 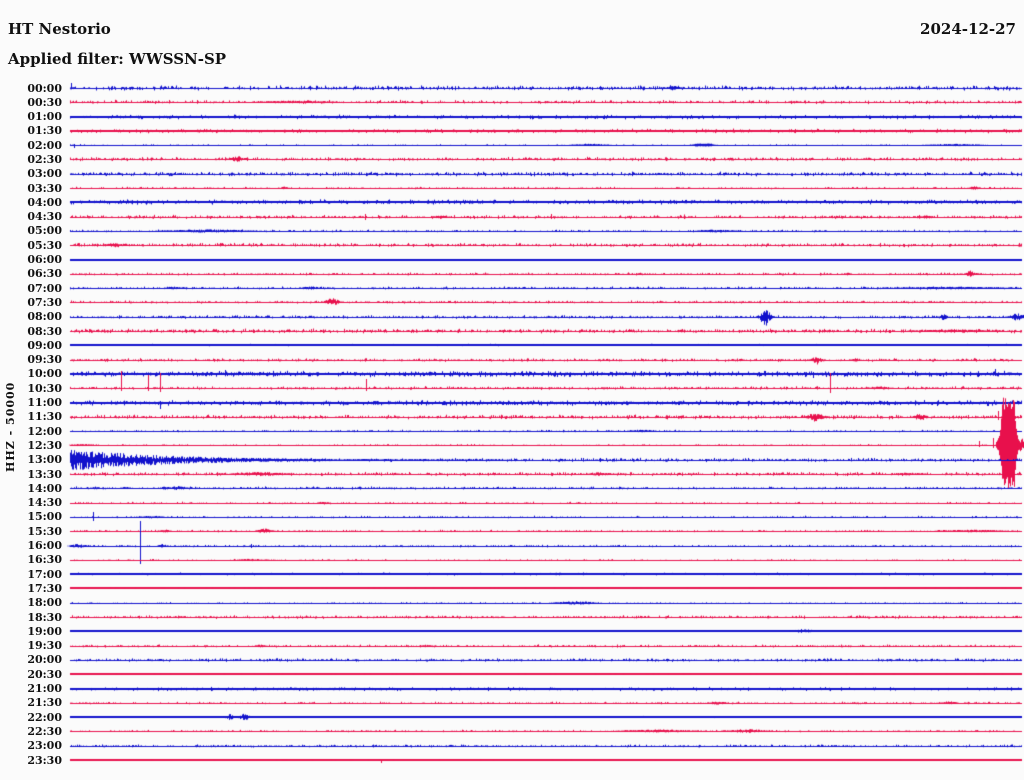 What do you see at coordinates (44, 703) in the screenshot?
I see `time-label: 21:30` at bounding box center [44, 703].